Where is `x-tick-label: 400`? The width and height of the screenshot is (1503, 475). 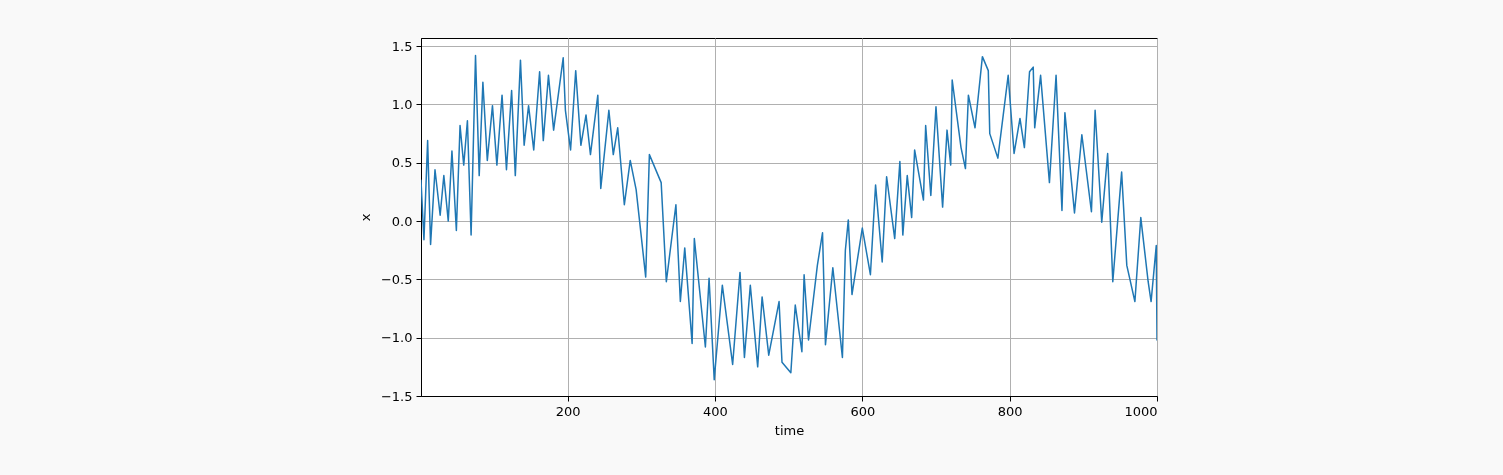
x-tick-label: 400 is located at coordinates (715, 411).